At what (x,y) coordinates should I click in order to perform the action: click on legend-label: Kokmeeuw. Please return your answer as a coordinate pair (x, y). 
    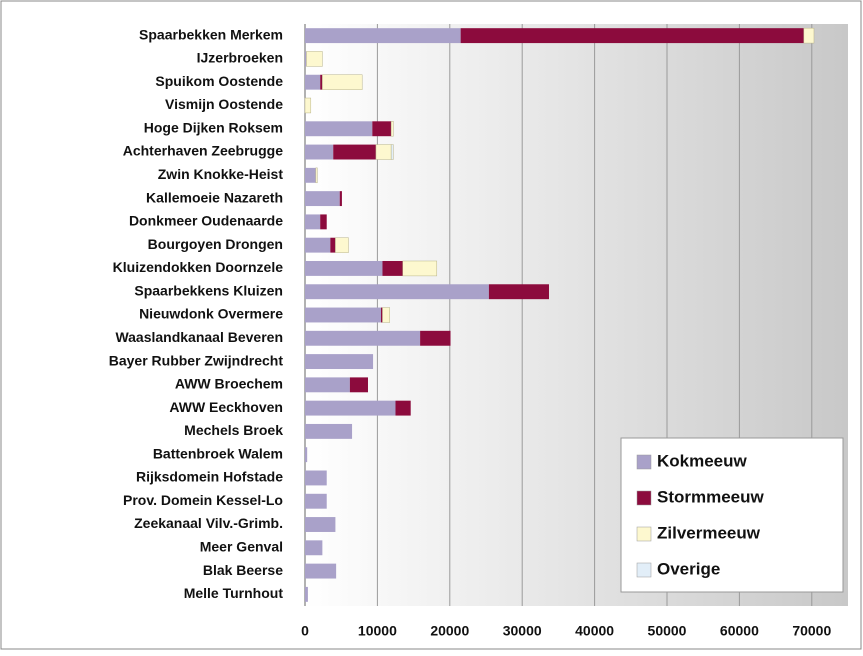
    Looking at the image, I should click on (702, 460).